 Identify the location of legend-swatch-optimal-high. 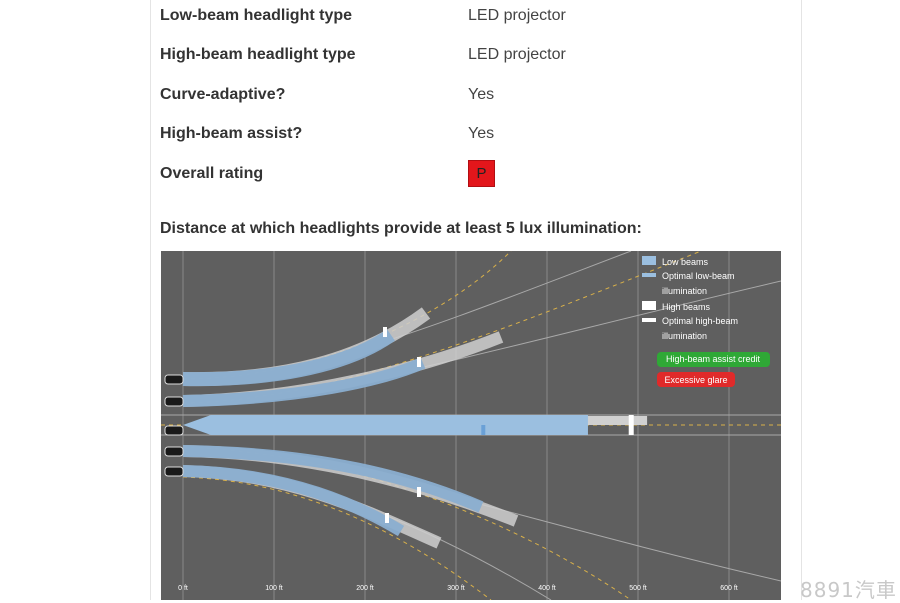
(649, 320).